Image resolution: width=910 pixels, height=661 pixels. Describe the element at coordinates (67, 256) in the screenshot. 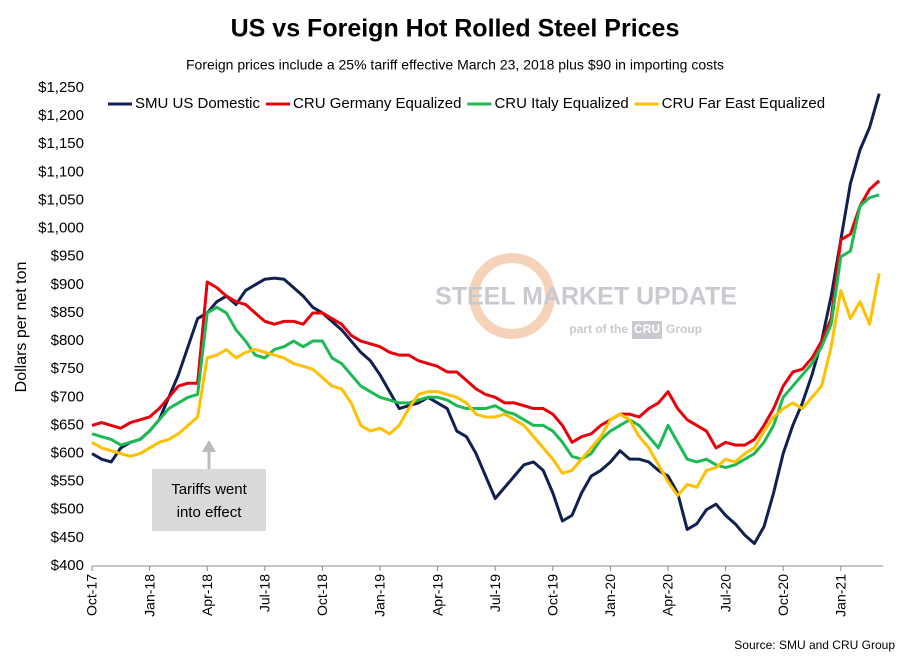

I see `y-tick-label: $950` at that location.